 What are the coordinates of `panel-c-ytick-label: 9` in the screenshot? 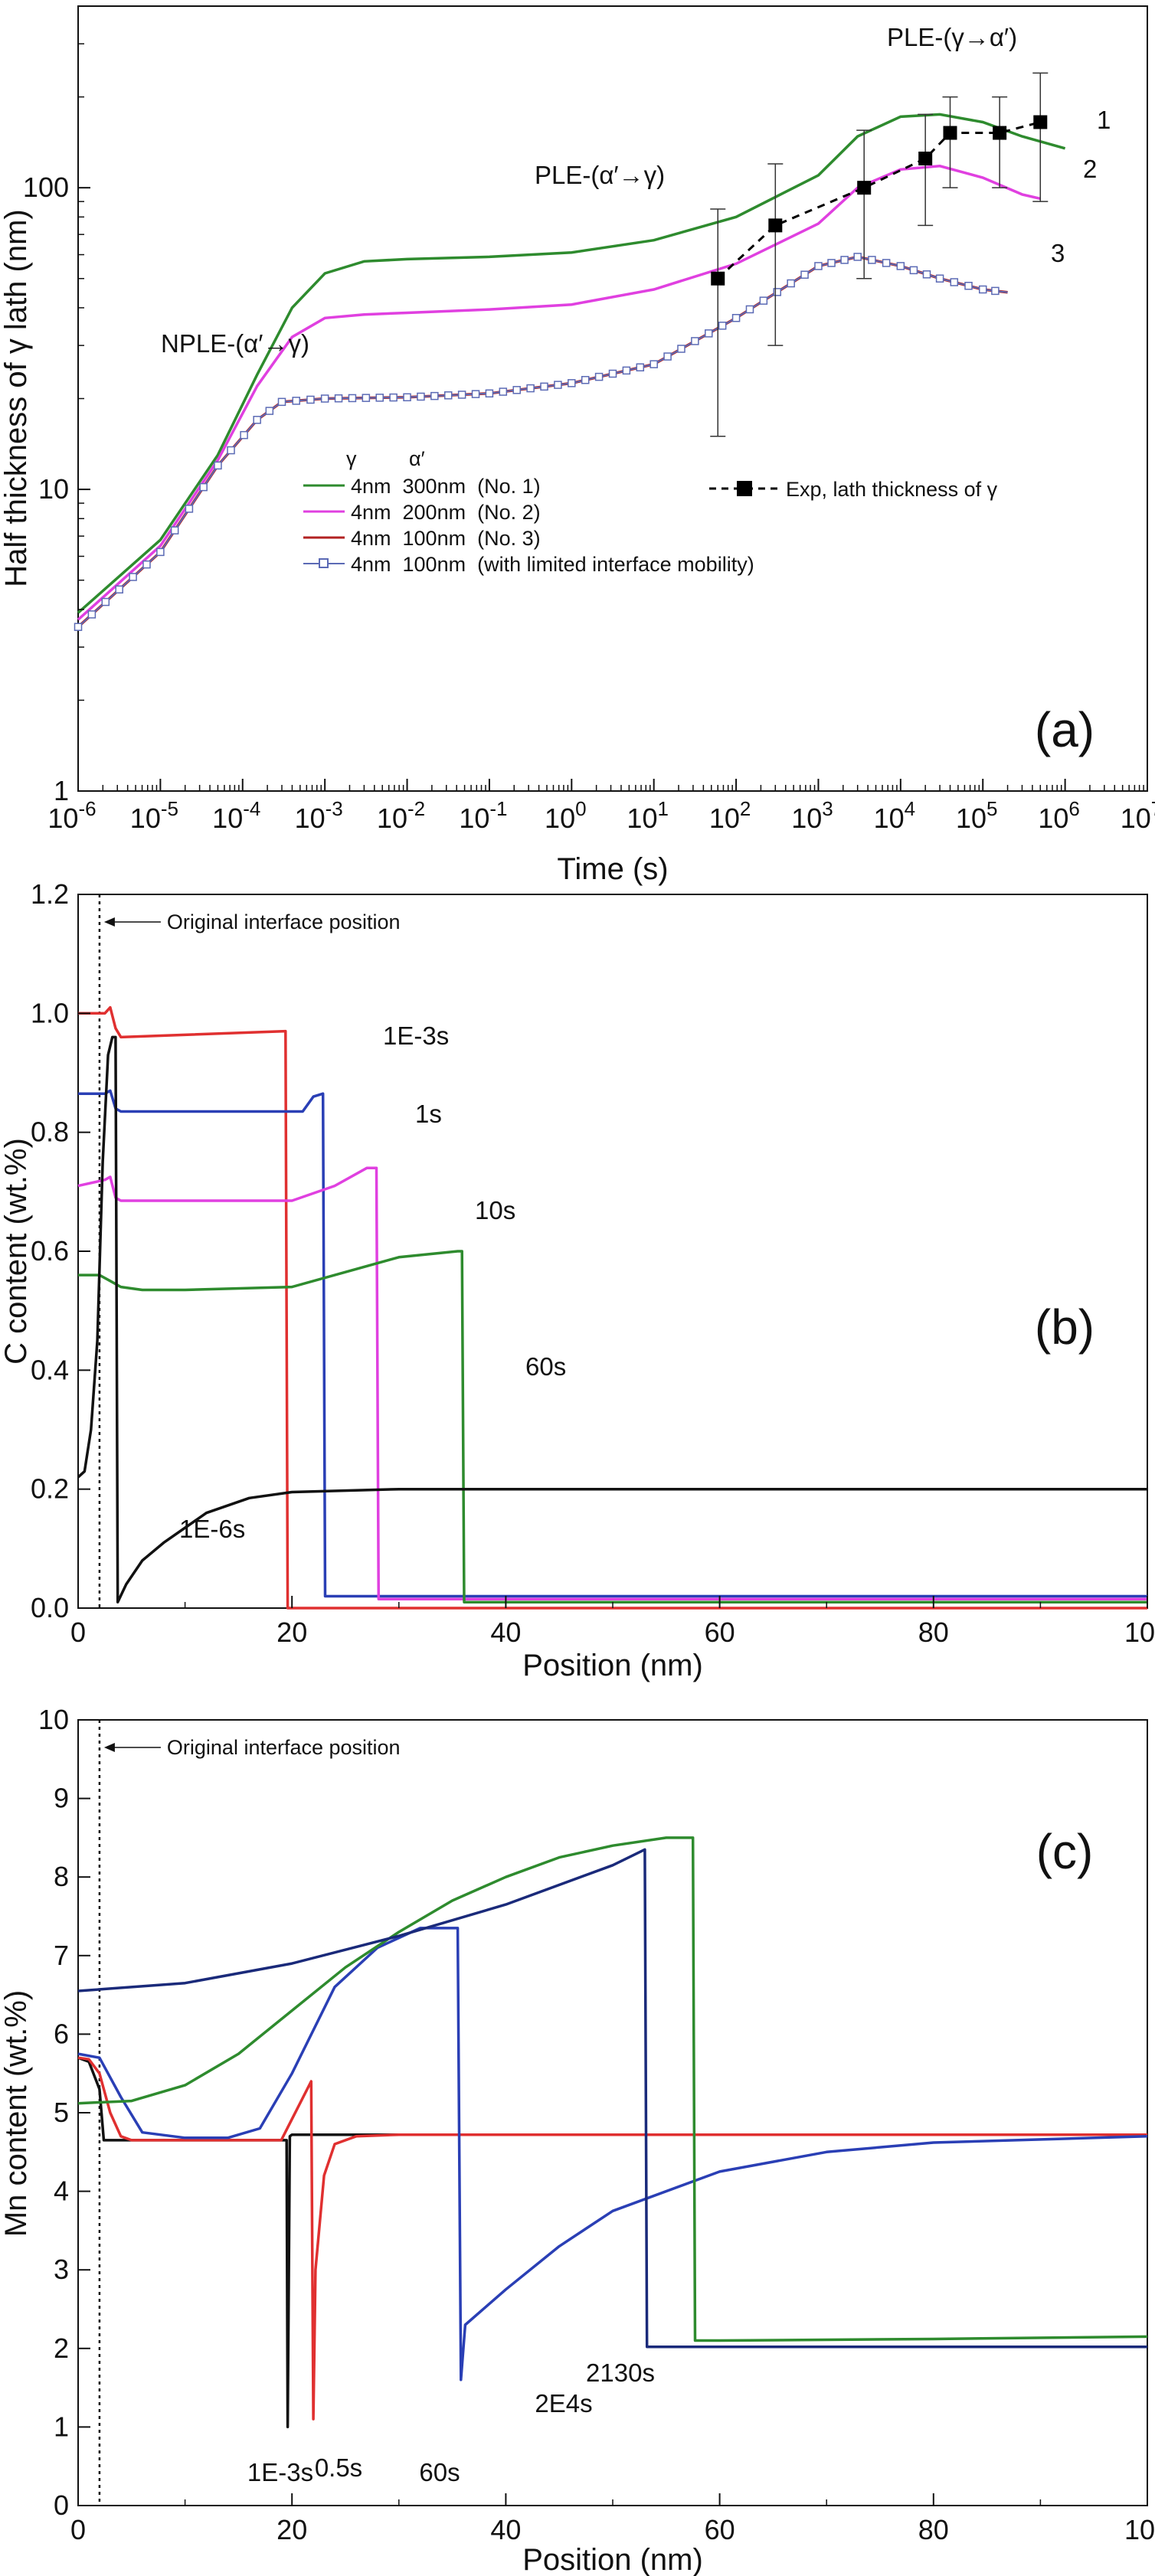 It's located at (61, 1799).